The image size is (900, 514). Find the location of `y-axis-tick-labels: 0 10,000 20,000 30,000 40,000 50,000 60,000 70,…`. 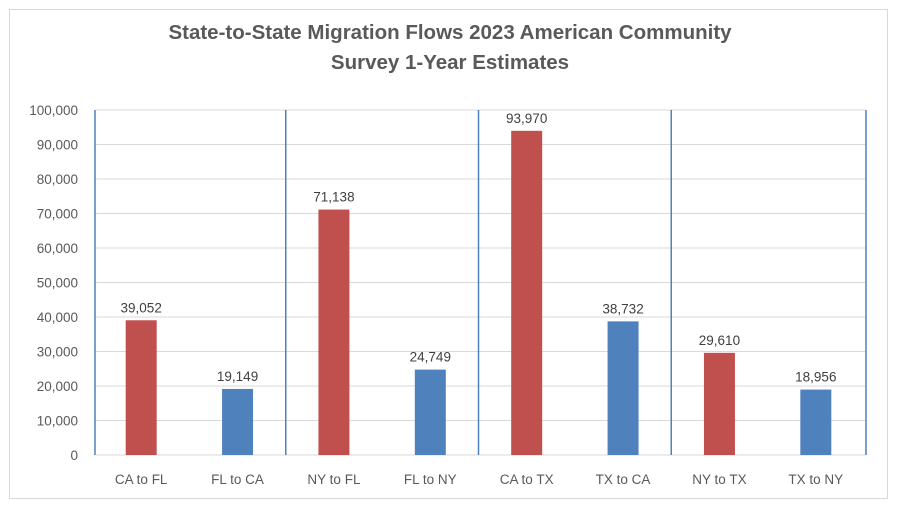

y-axis-tick-labels: 0 10,000 20,000 30,000 40,000 50,000 60,000 70,… is located at coordinates (53, 283).